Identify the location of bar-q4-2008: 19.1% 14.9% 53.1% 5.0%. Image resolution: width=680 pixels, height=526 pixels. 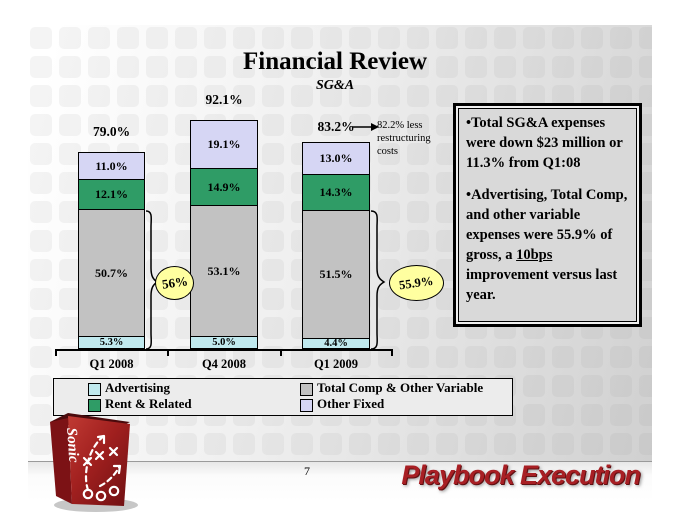
(224, 234).